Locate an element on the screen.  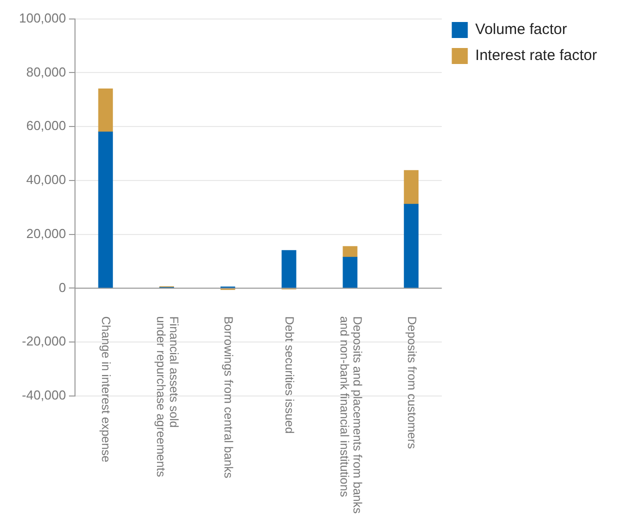
y-tick-label: -20,000 is located at coordinates (44, 341).